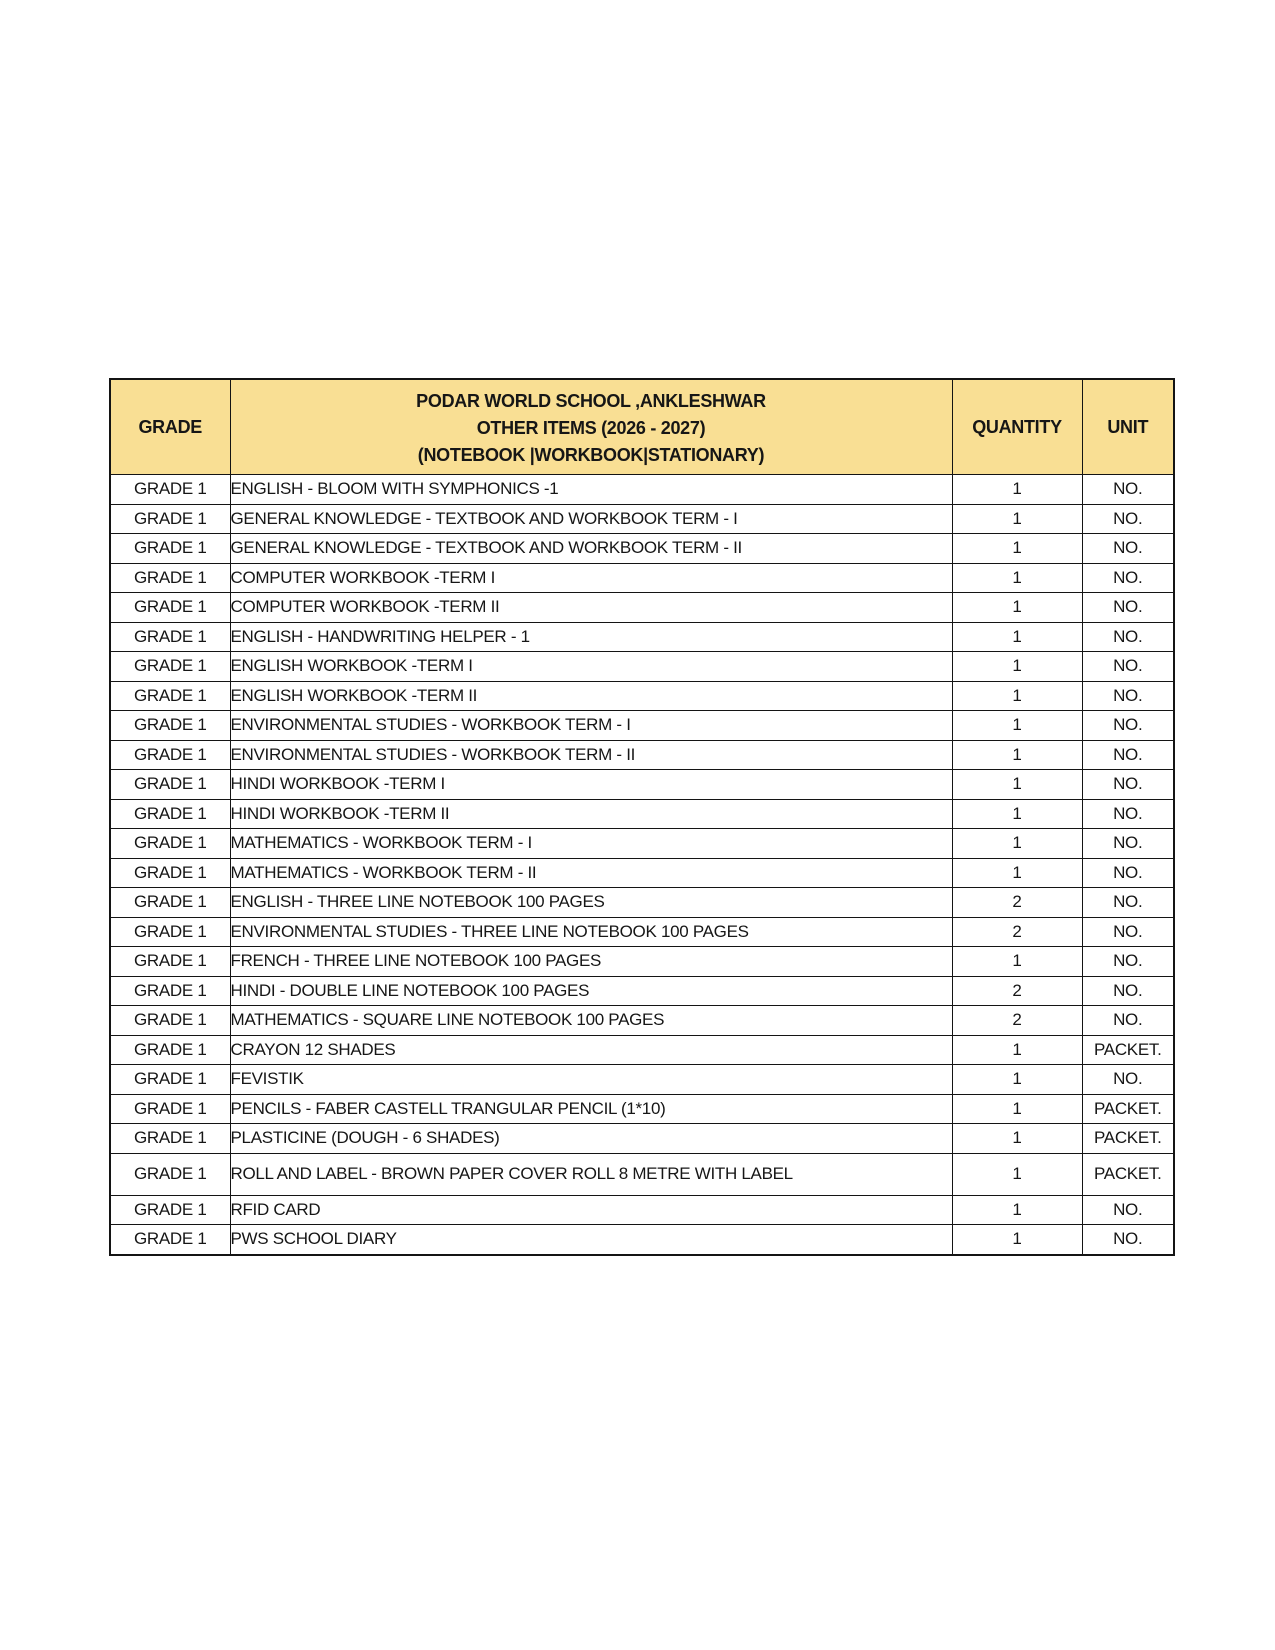 The image size is (1275, 1650). I want to click on item-cell: CRAYON 12 SHADES, so click(591, 1049).